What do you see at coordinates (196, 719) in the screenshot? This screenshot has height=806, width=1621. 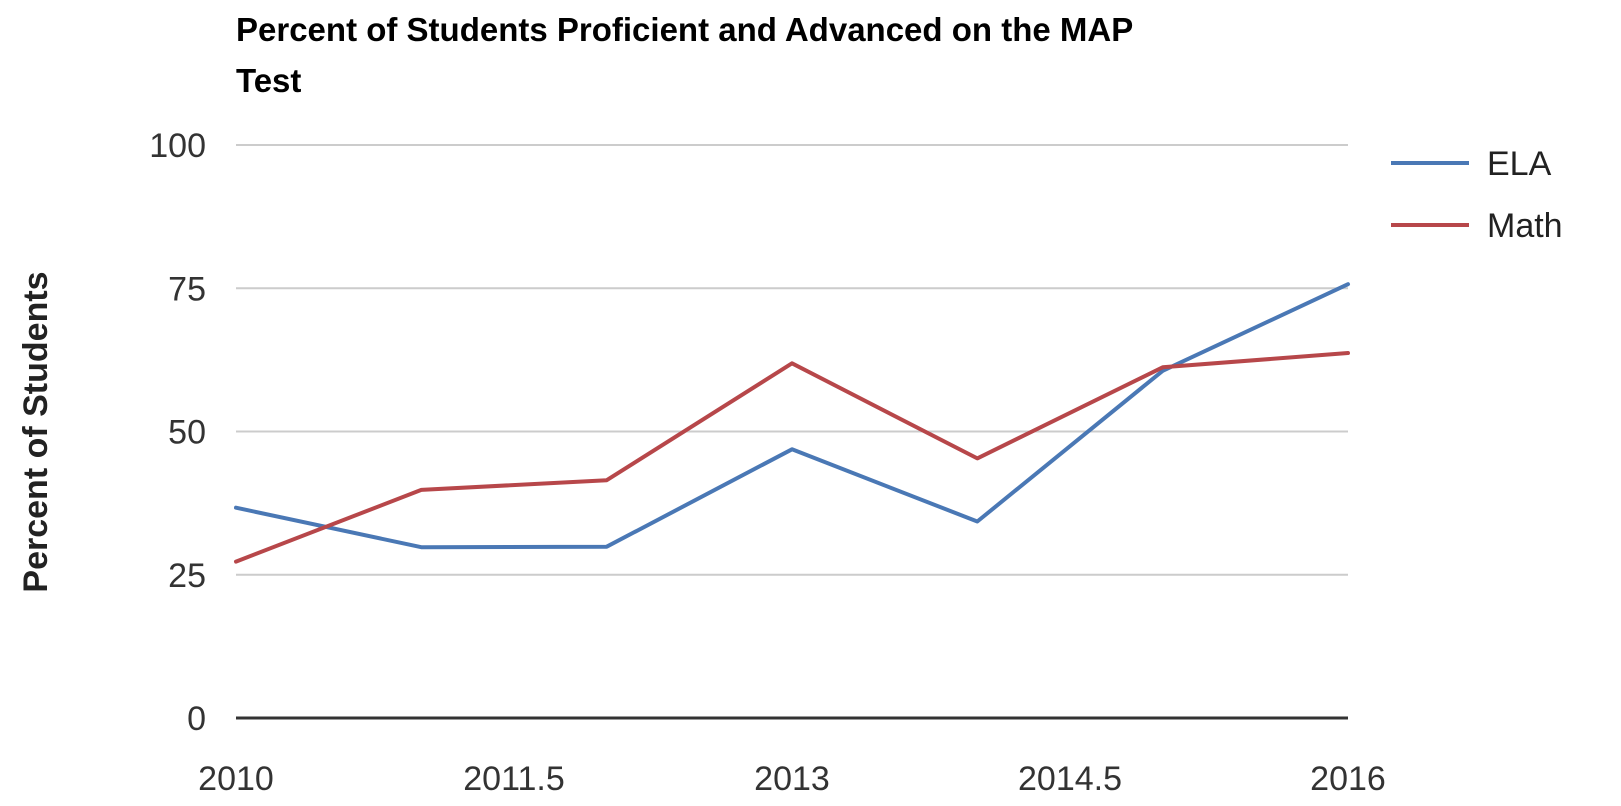 I see `y-tick-label-0: 0` at bounding box center [196, 719].